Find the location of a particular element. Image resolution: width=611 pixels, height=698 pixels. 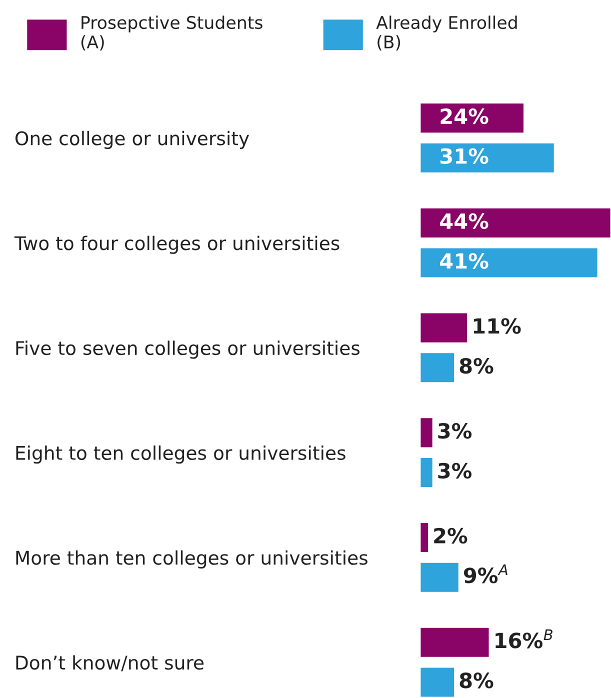

y-tick-label: Five to seven colleges or universities is located at coordinates (188, 349).